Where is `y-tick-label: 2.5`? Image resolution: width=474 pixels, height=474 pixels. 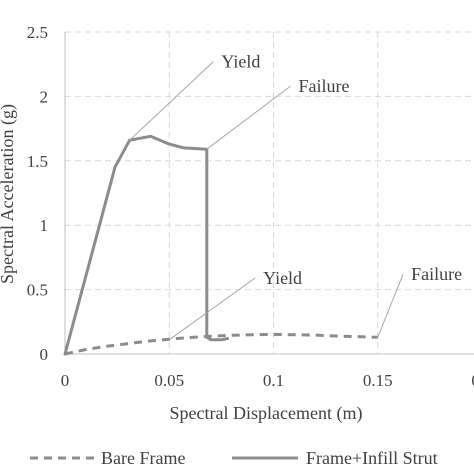 y-tick-label: 2.5 is located at coordinates (37, 32).